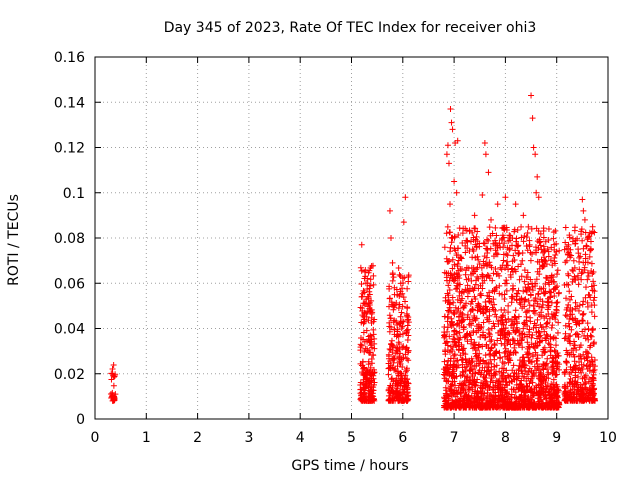  What do you see at coordinates (454, 438) in the screenshot?
I see `x-tick-label: 7` at bounding box center [454, 438].